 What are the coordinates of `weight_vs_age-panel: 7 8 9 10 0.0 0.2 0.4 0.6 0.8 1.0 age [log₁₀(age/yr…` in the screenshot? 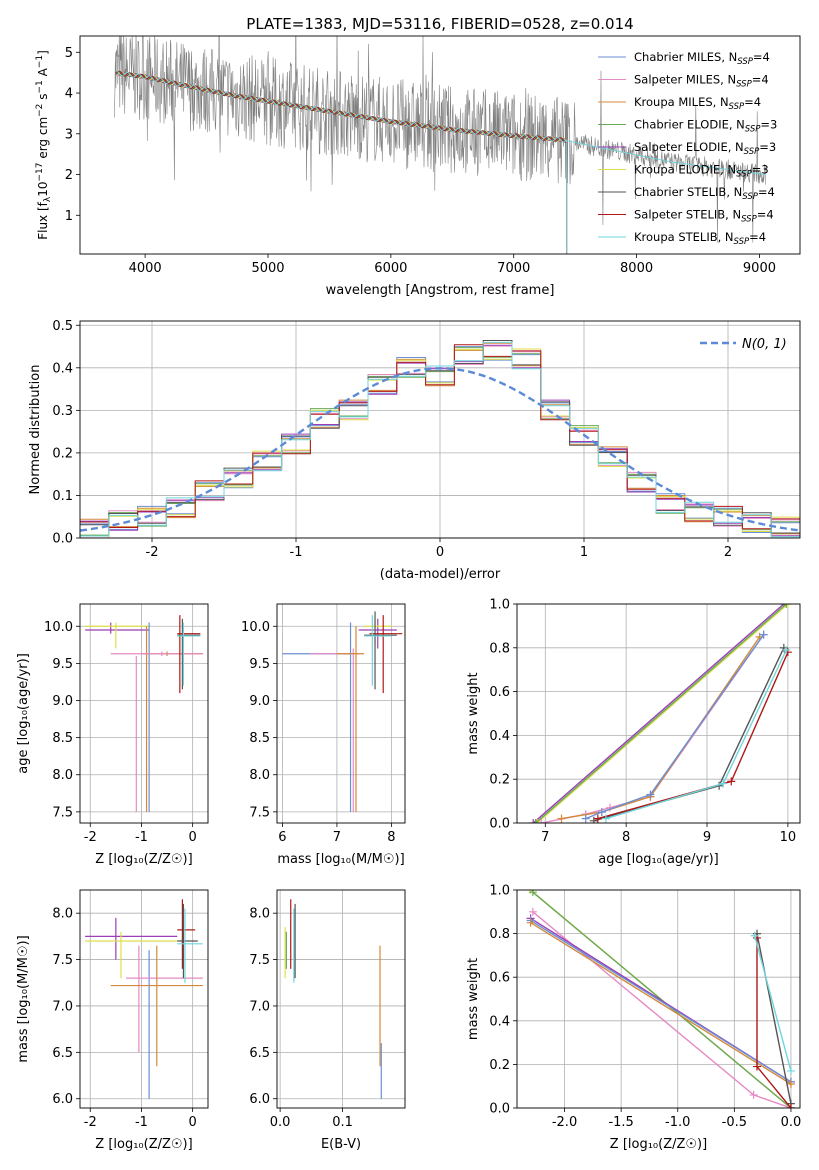 It's located at (633, 732).